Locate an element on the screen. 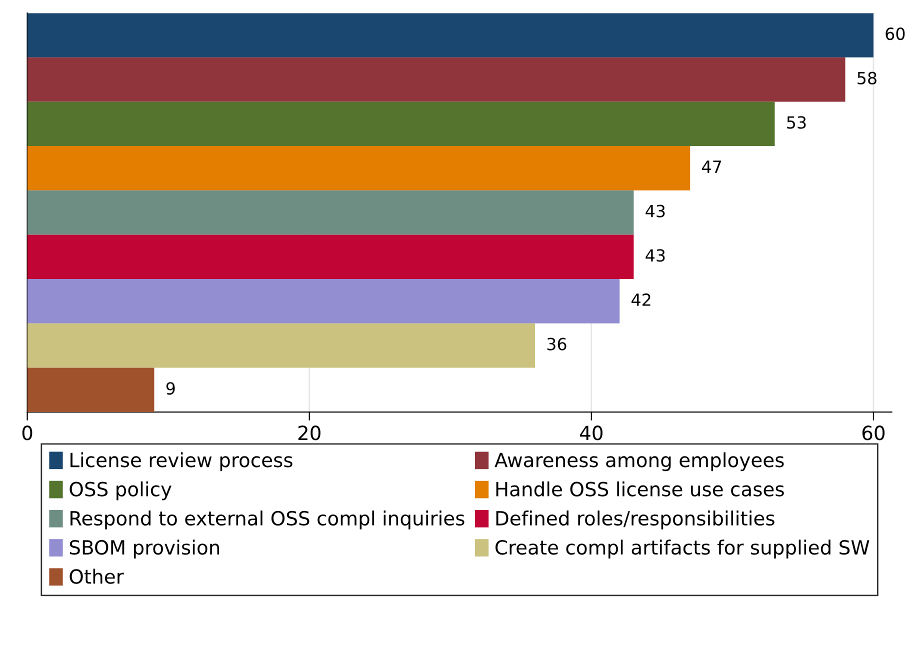 The image size is (910, 654). legend-label: Defined roles/responsibilities is located at coordinates (635, 520).